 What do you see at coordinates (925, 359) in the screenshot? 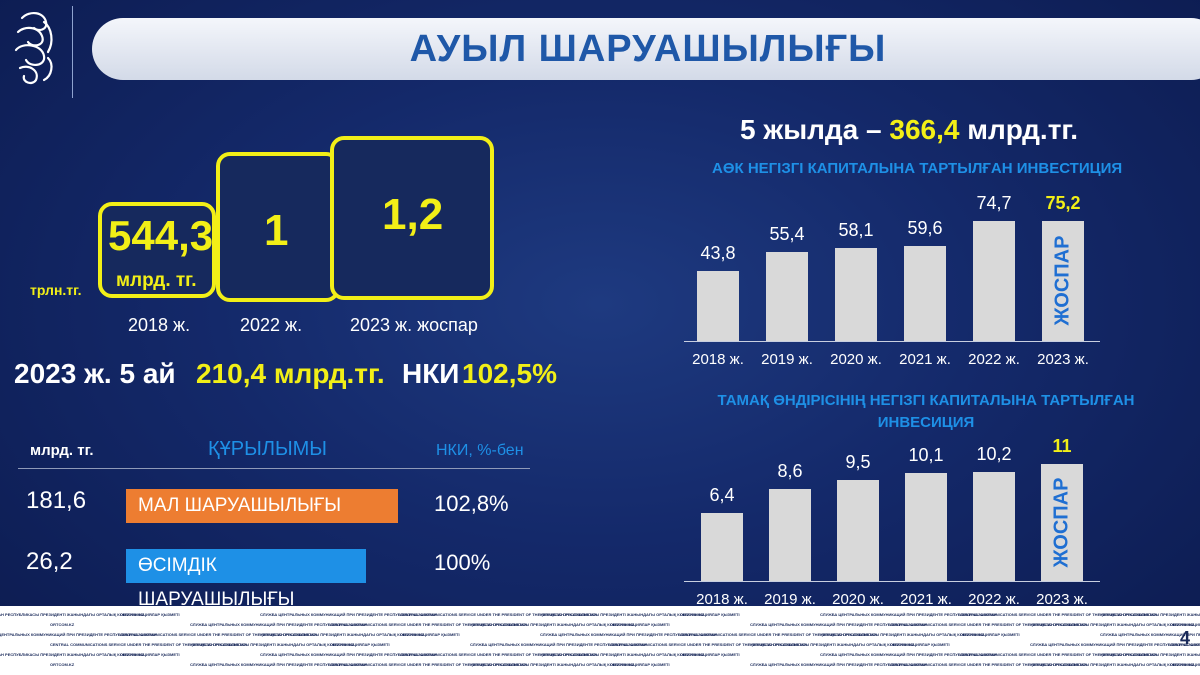
I see `x-tick-label: 2021 ж.` at bounding box center [925, 359].